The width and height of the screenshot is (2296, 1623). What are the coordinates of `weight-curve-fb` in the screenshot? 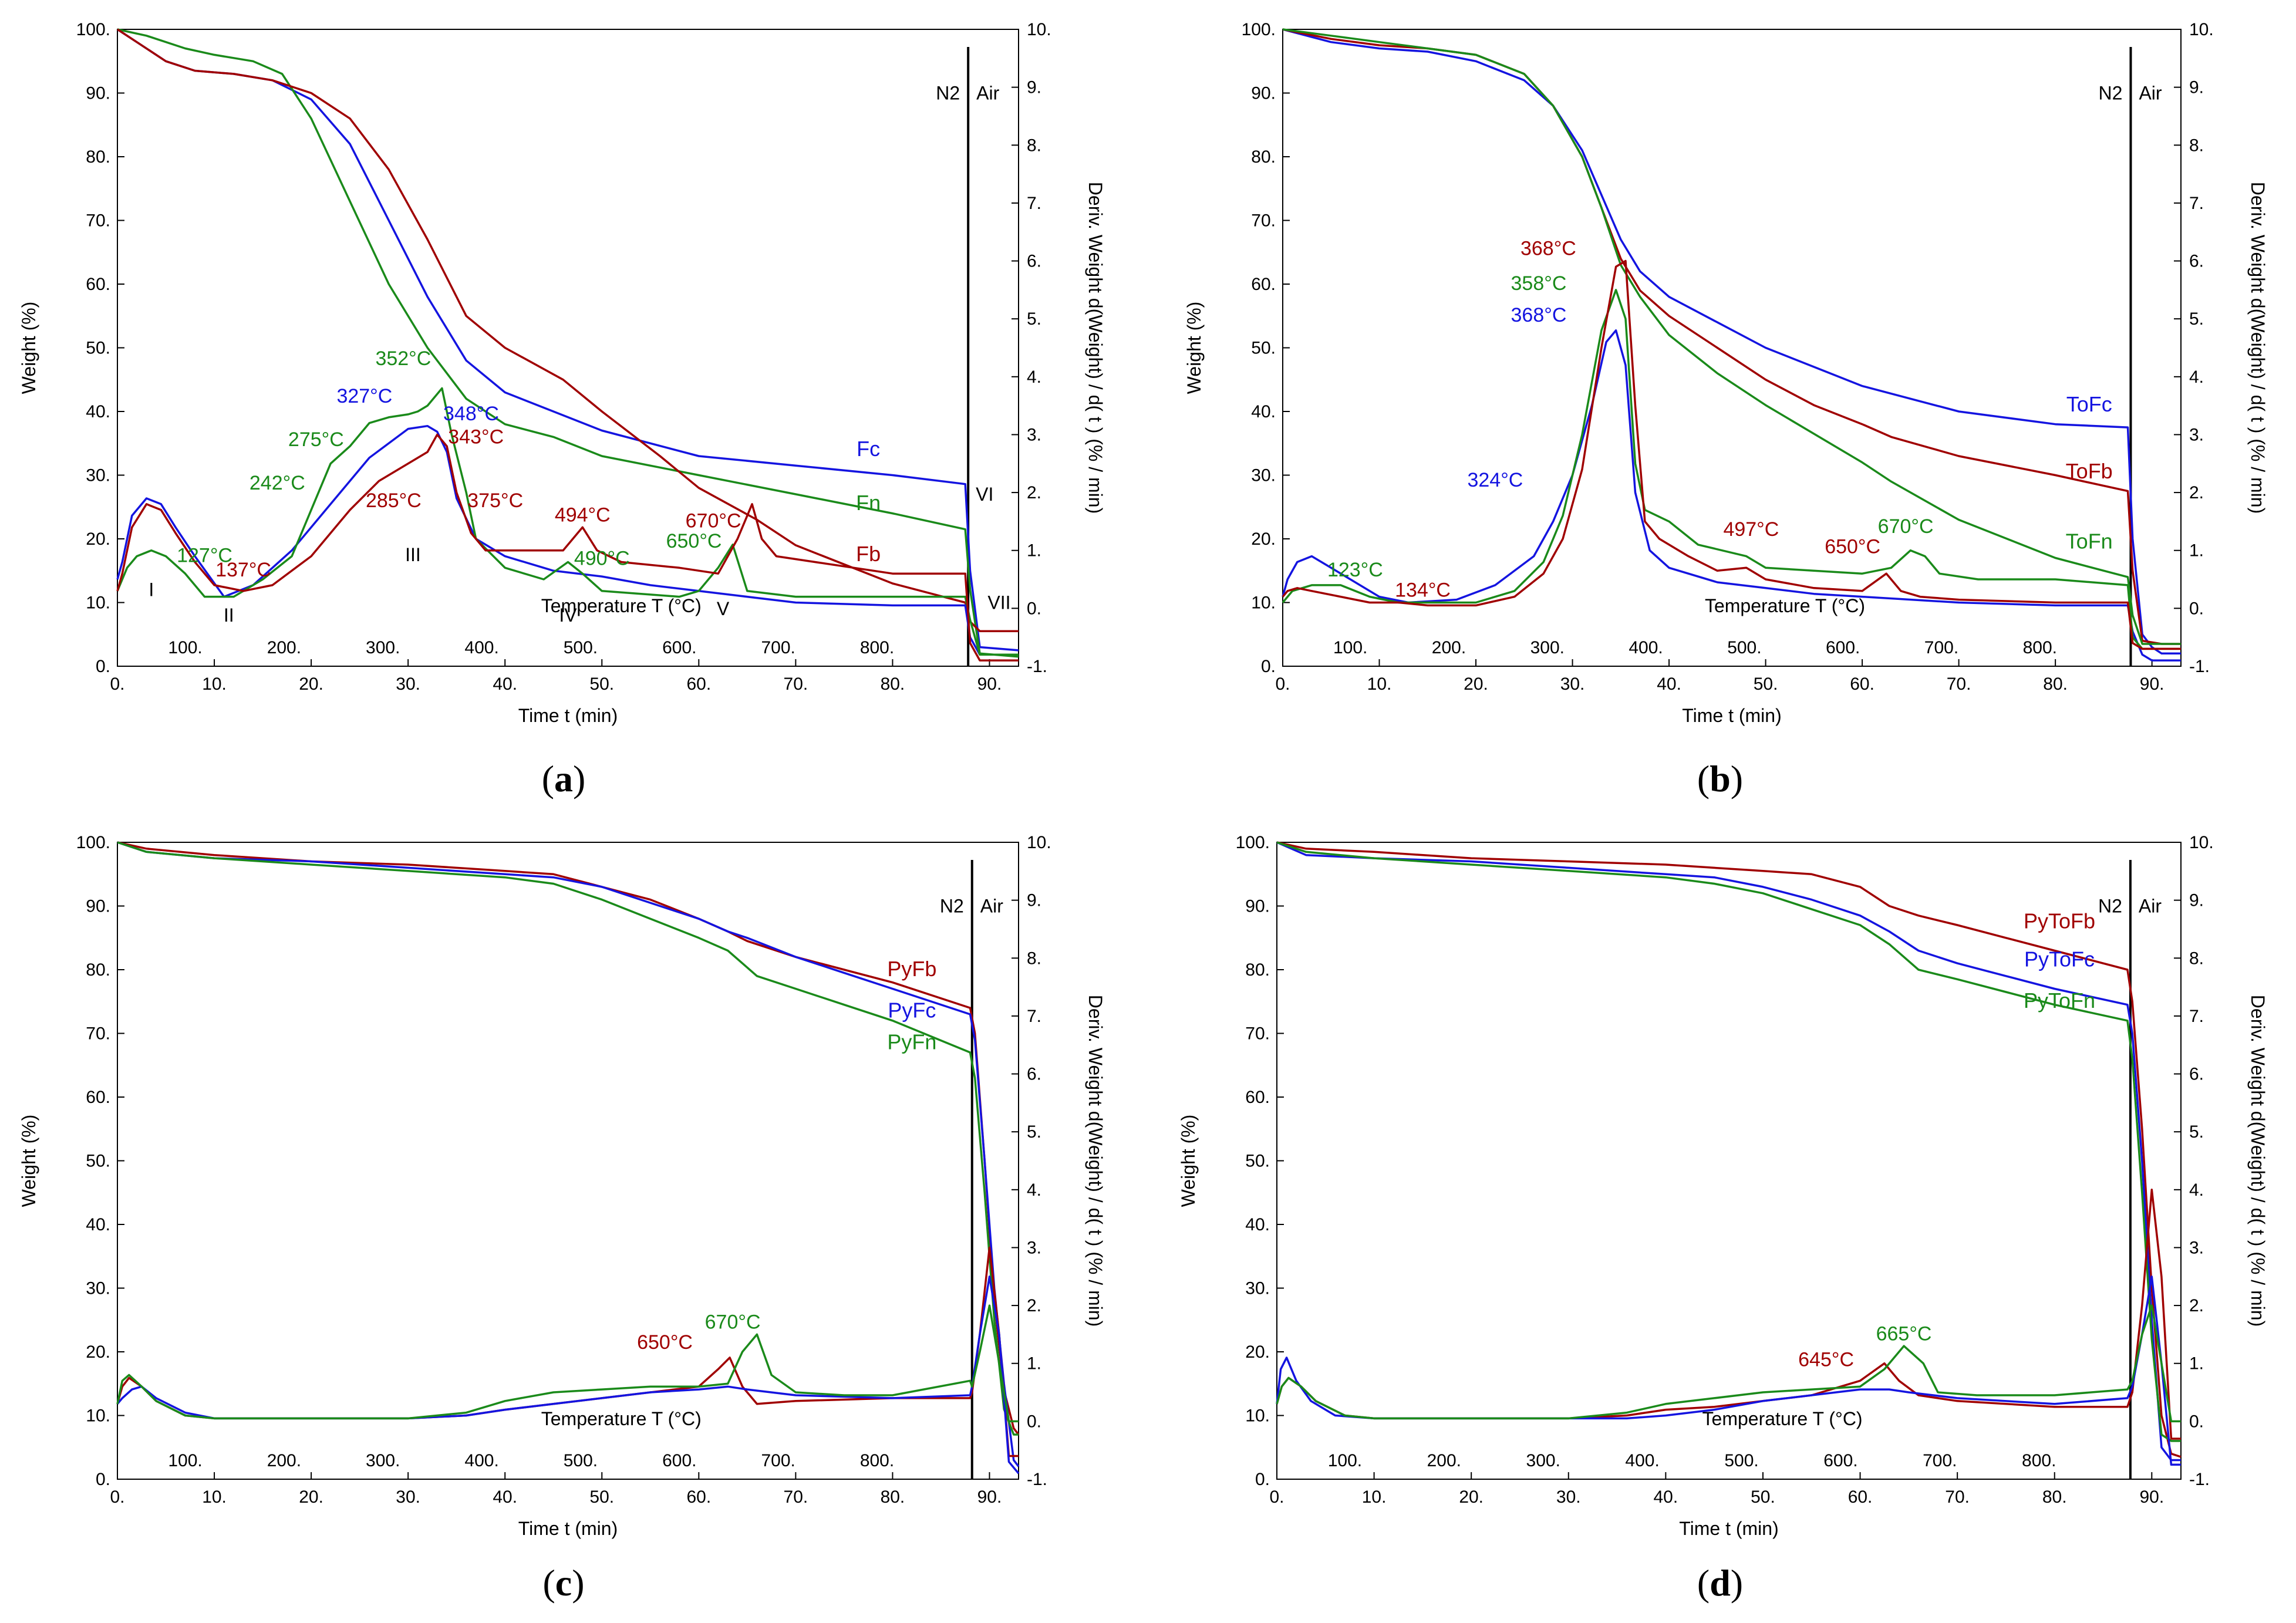 It's located at (568, 330).